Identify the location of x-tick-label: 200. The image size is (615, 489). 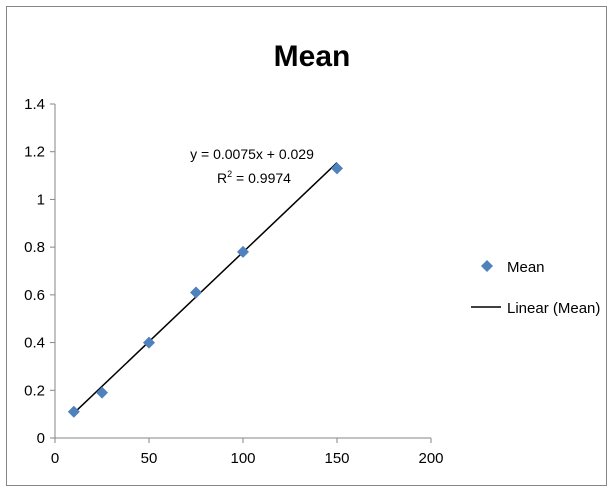
(430, 458).